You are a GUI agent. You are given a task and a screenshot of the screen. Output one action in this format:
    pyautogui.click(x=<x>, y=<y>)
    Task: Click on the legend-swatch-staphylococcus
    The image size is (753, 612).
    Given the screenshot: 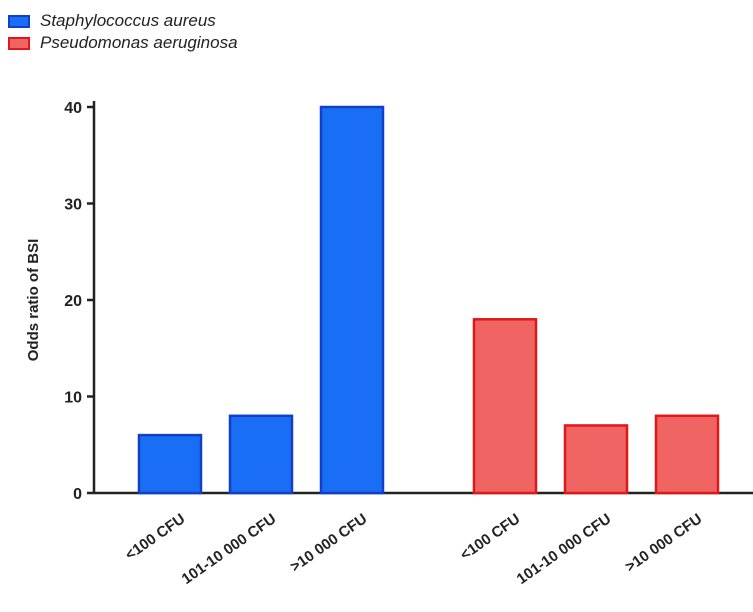 What is the action you would take?
    pyautogui.click(x=19, y=21)
    